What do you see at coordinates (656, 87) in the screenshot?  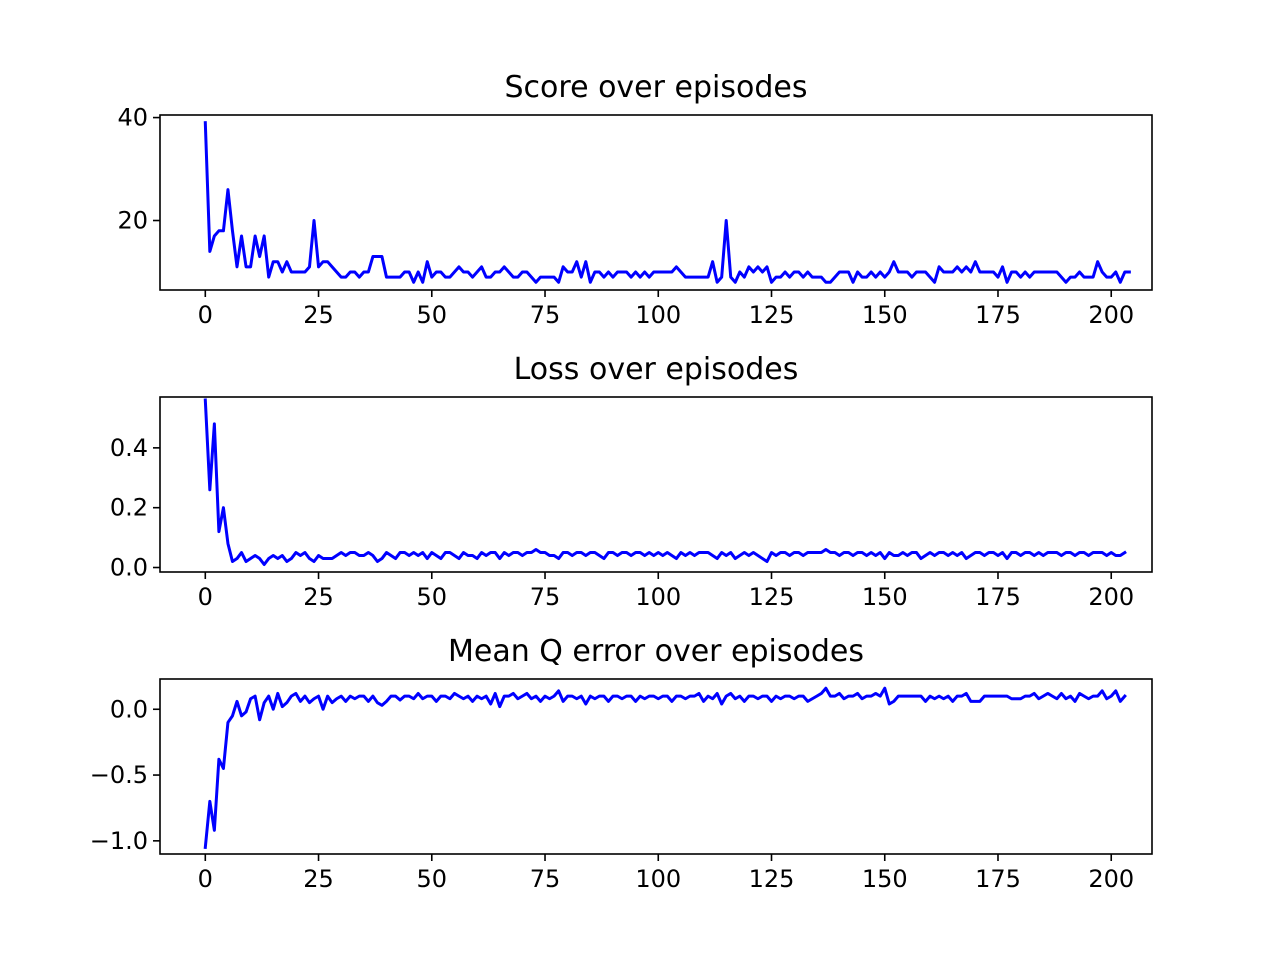 I see `chart-title: Score over episodes` at bounding box center [656, 87].